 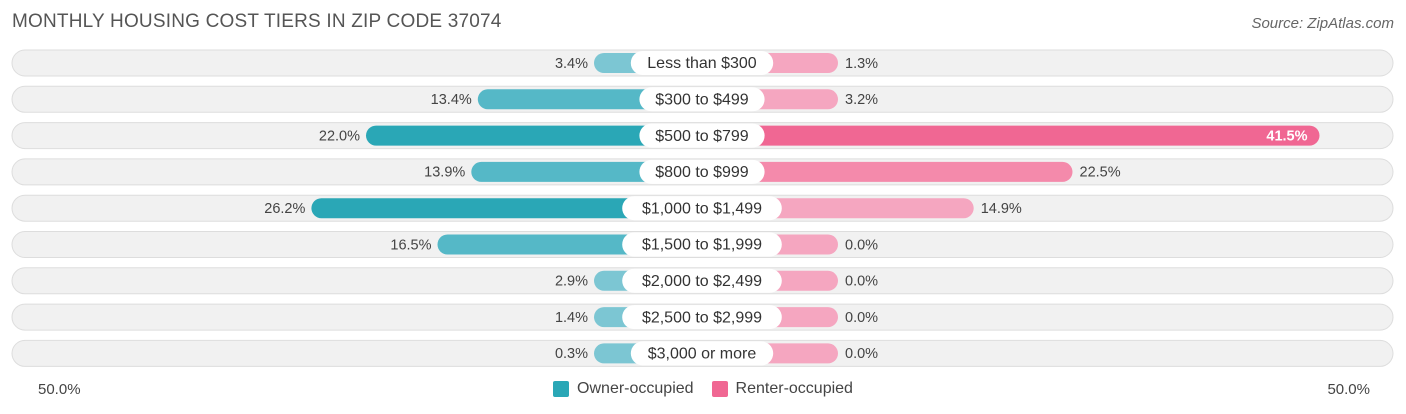 What do you see at coordinates (571, 64) in the screenshot?
I see `owner-value-label: 3.4%` at bounding box center [571, 64].